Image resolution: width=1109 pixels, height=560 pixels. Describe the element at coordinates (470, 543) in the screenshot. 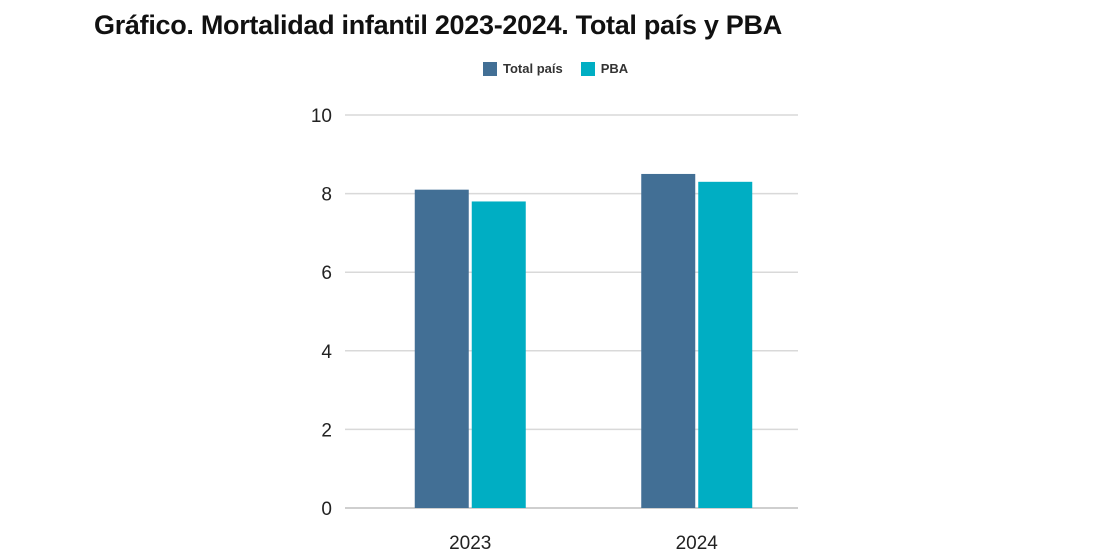

I see `x-tick-label: 2023` at that location.